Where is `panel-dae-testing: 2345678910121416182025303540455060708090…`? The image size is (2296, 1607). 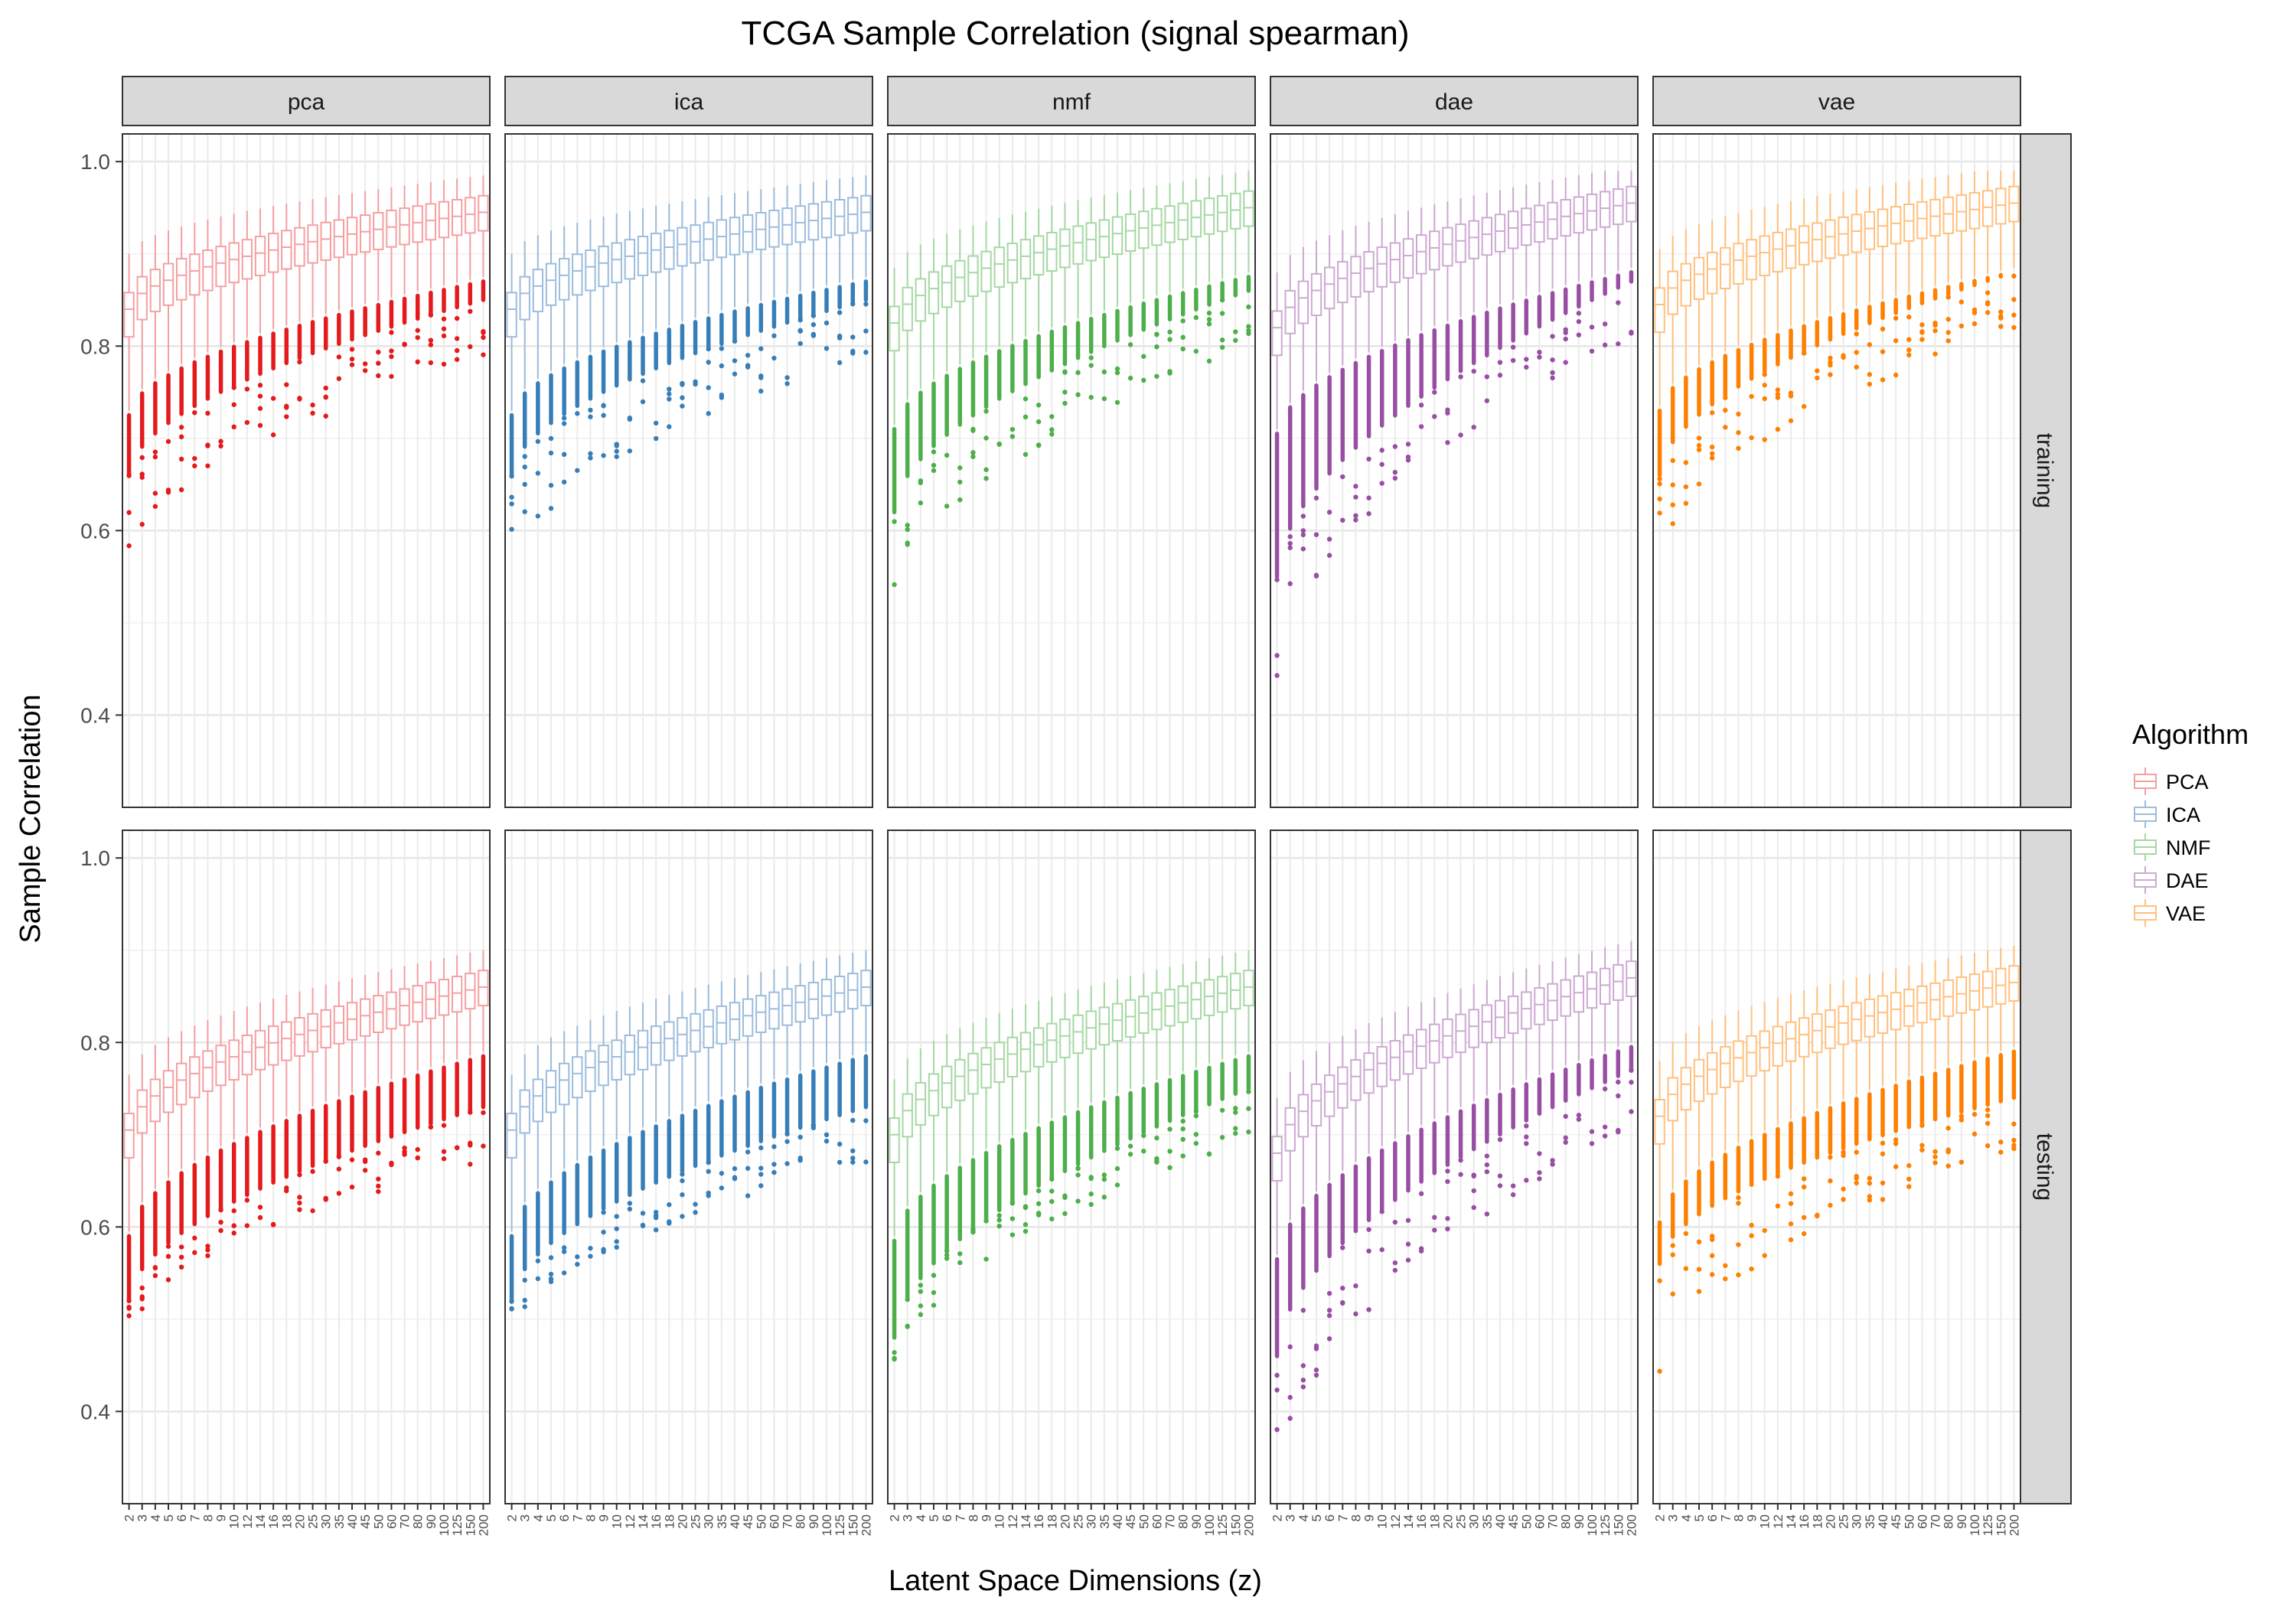
panel-dae-testing: 2345678910121416182025303540455060708090… is located at coordinates (1454, 1183).